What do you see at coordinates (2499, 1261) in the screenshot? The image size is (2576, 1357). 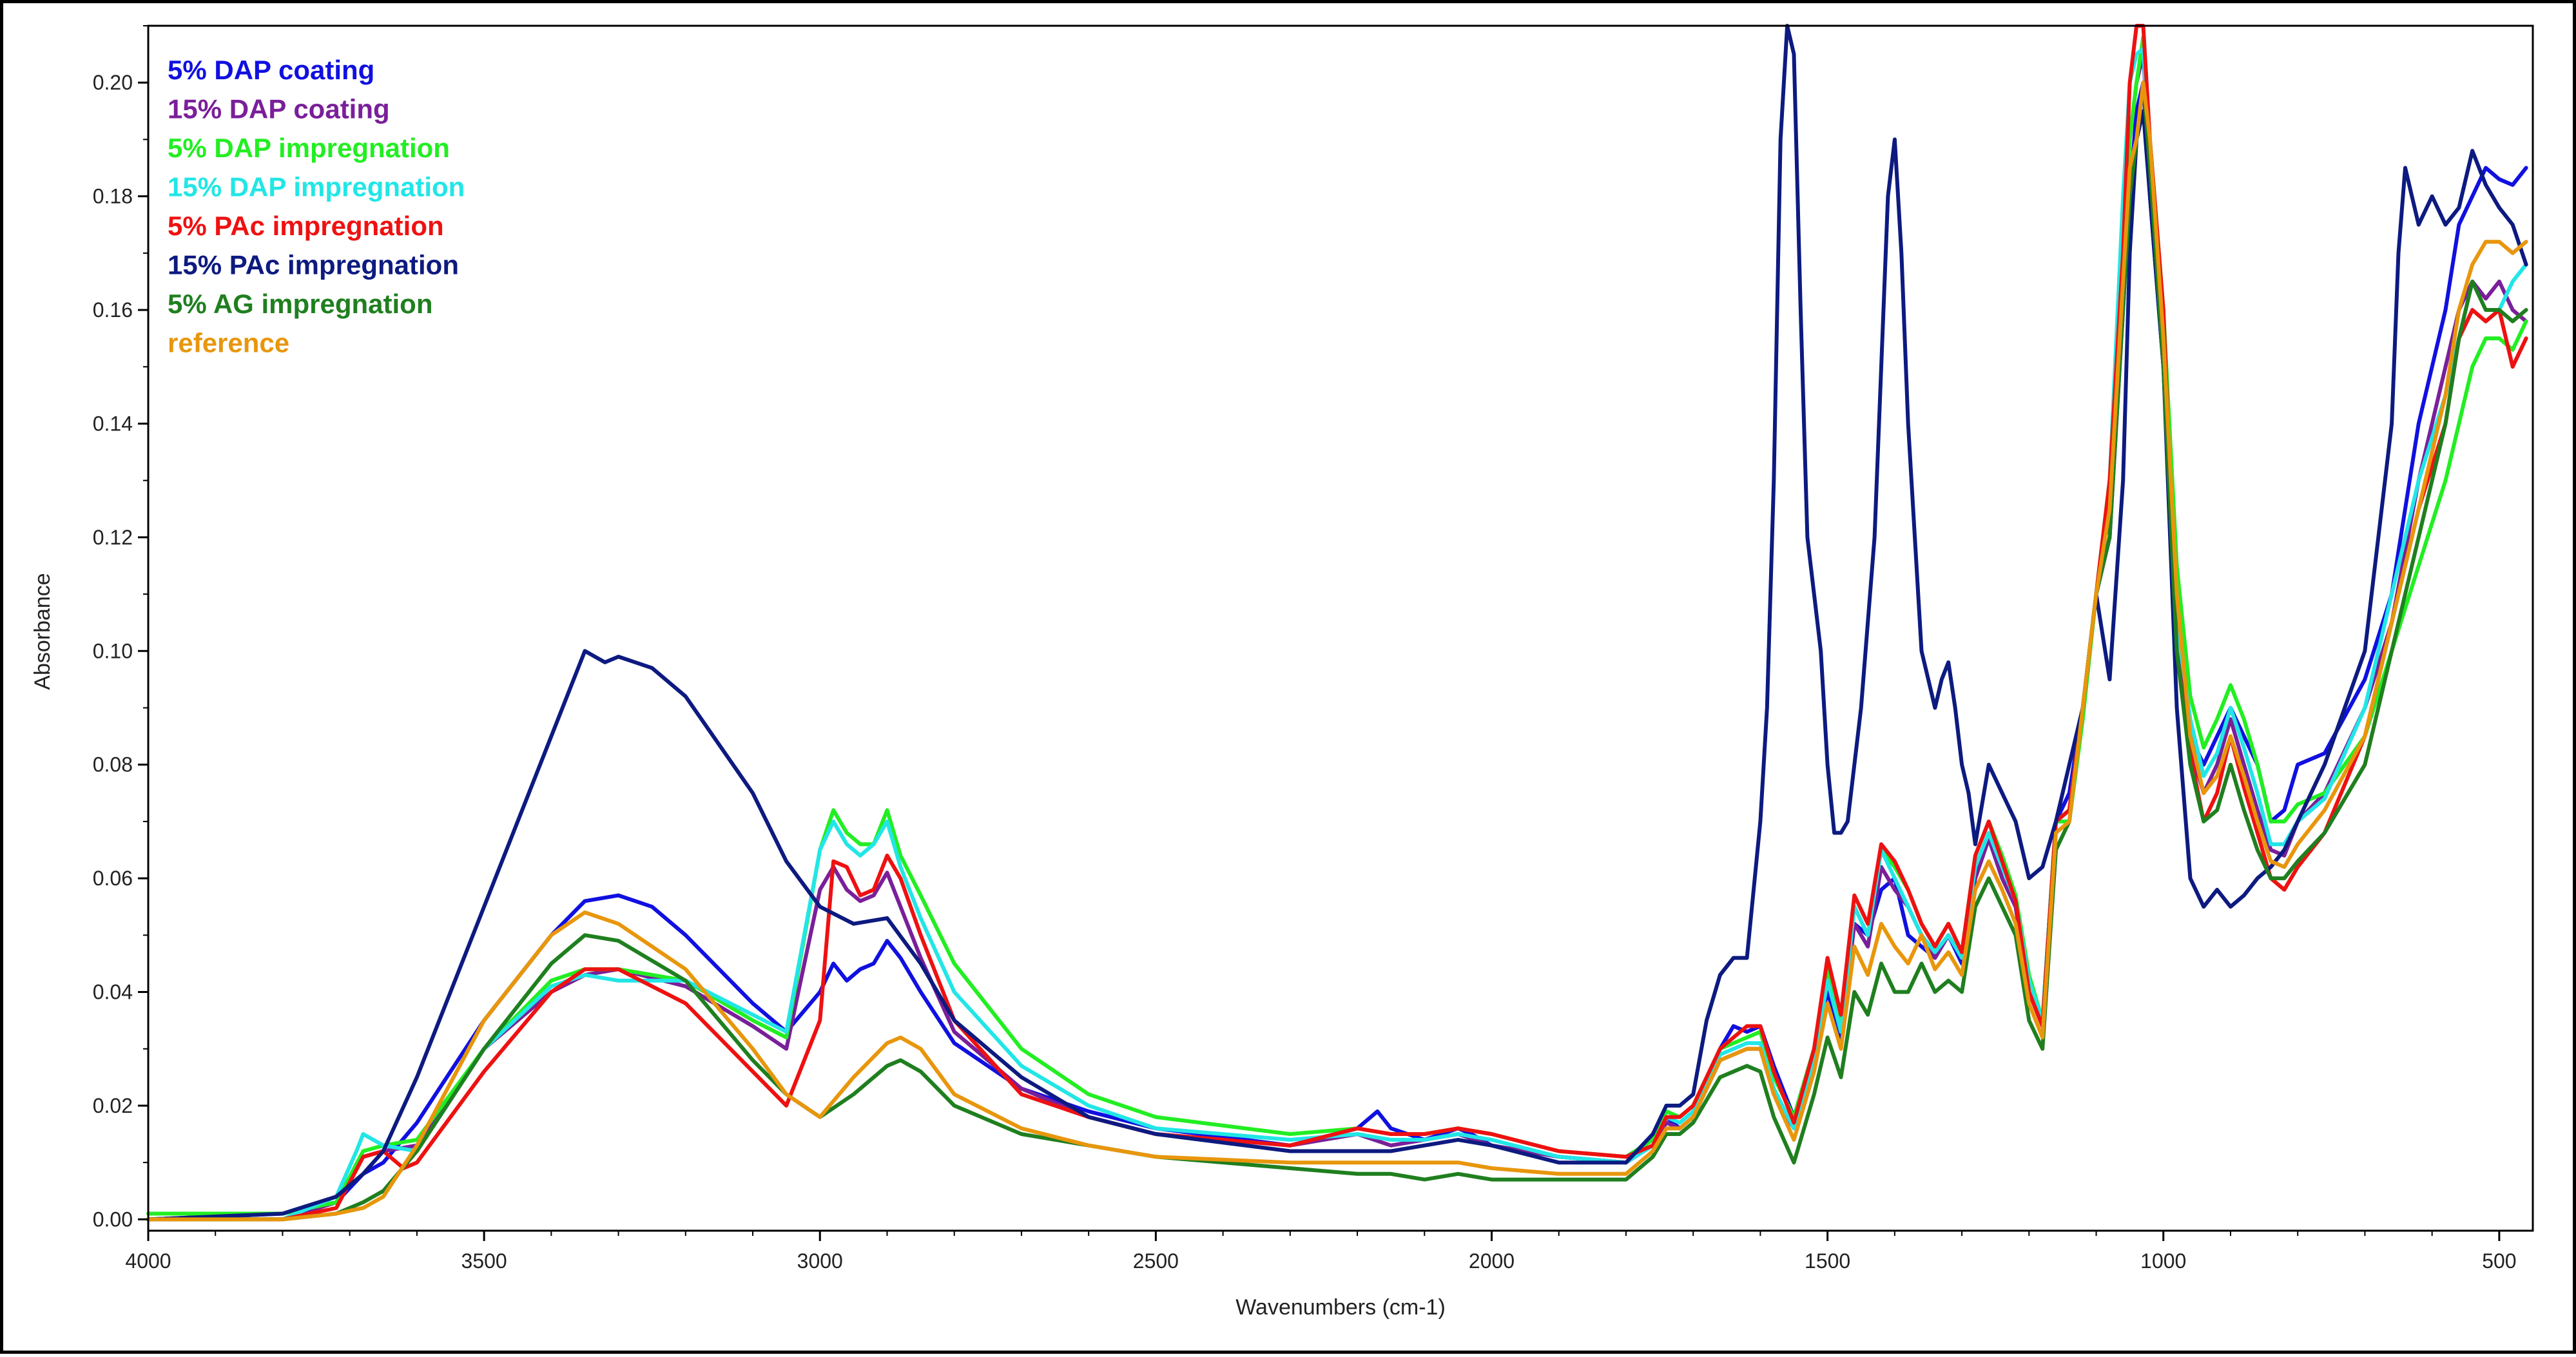 I see `x-tick-label: 500` at bounding box center [2499, 1261].